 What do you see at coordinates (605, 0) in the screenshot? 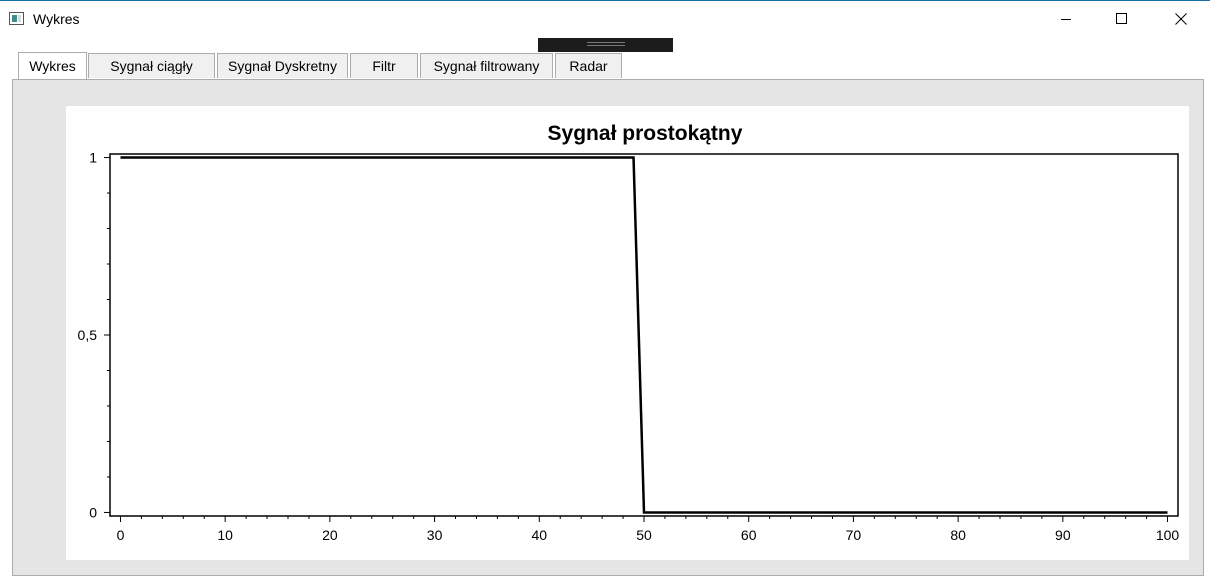
I see `window-accent-border` at bounding box center [605, 0].